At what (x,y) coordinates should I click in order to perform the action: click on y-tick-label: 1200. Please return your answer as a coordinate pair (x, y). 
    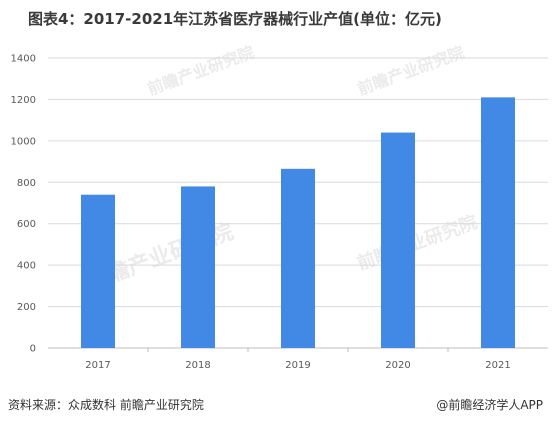
    Looking at the image, I should click on (23, 100).